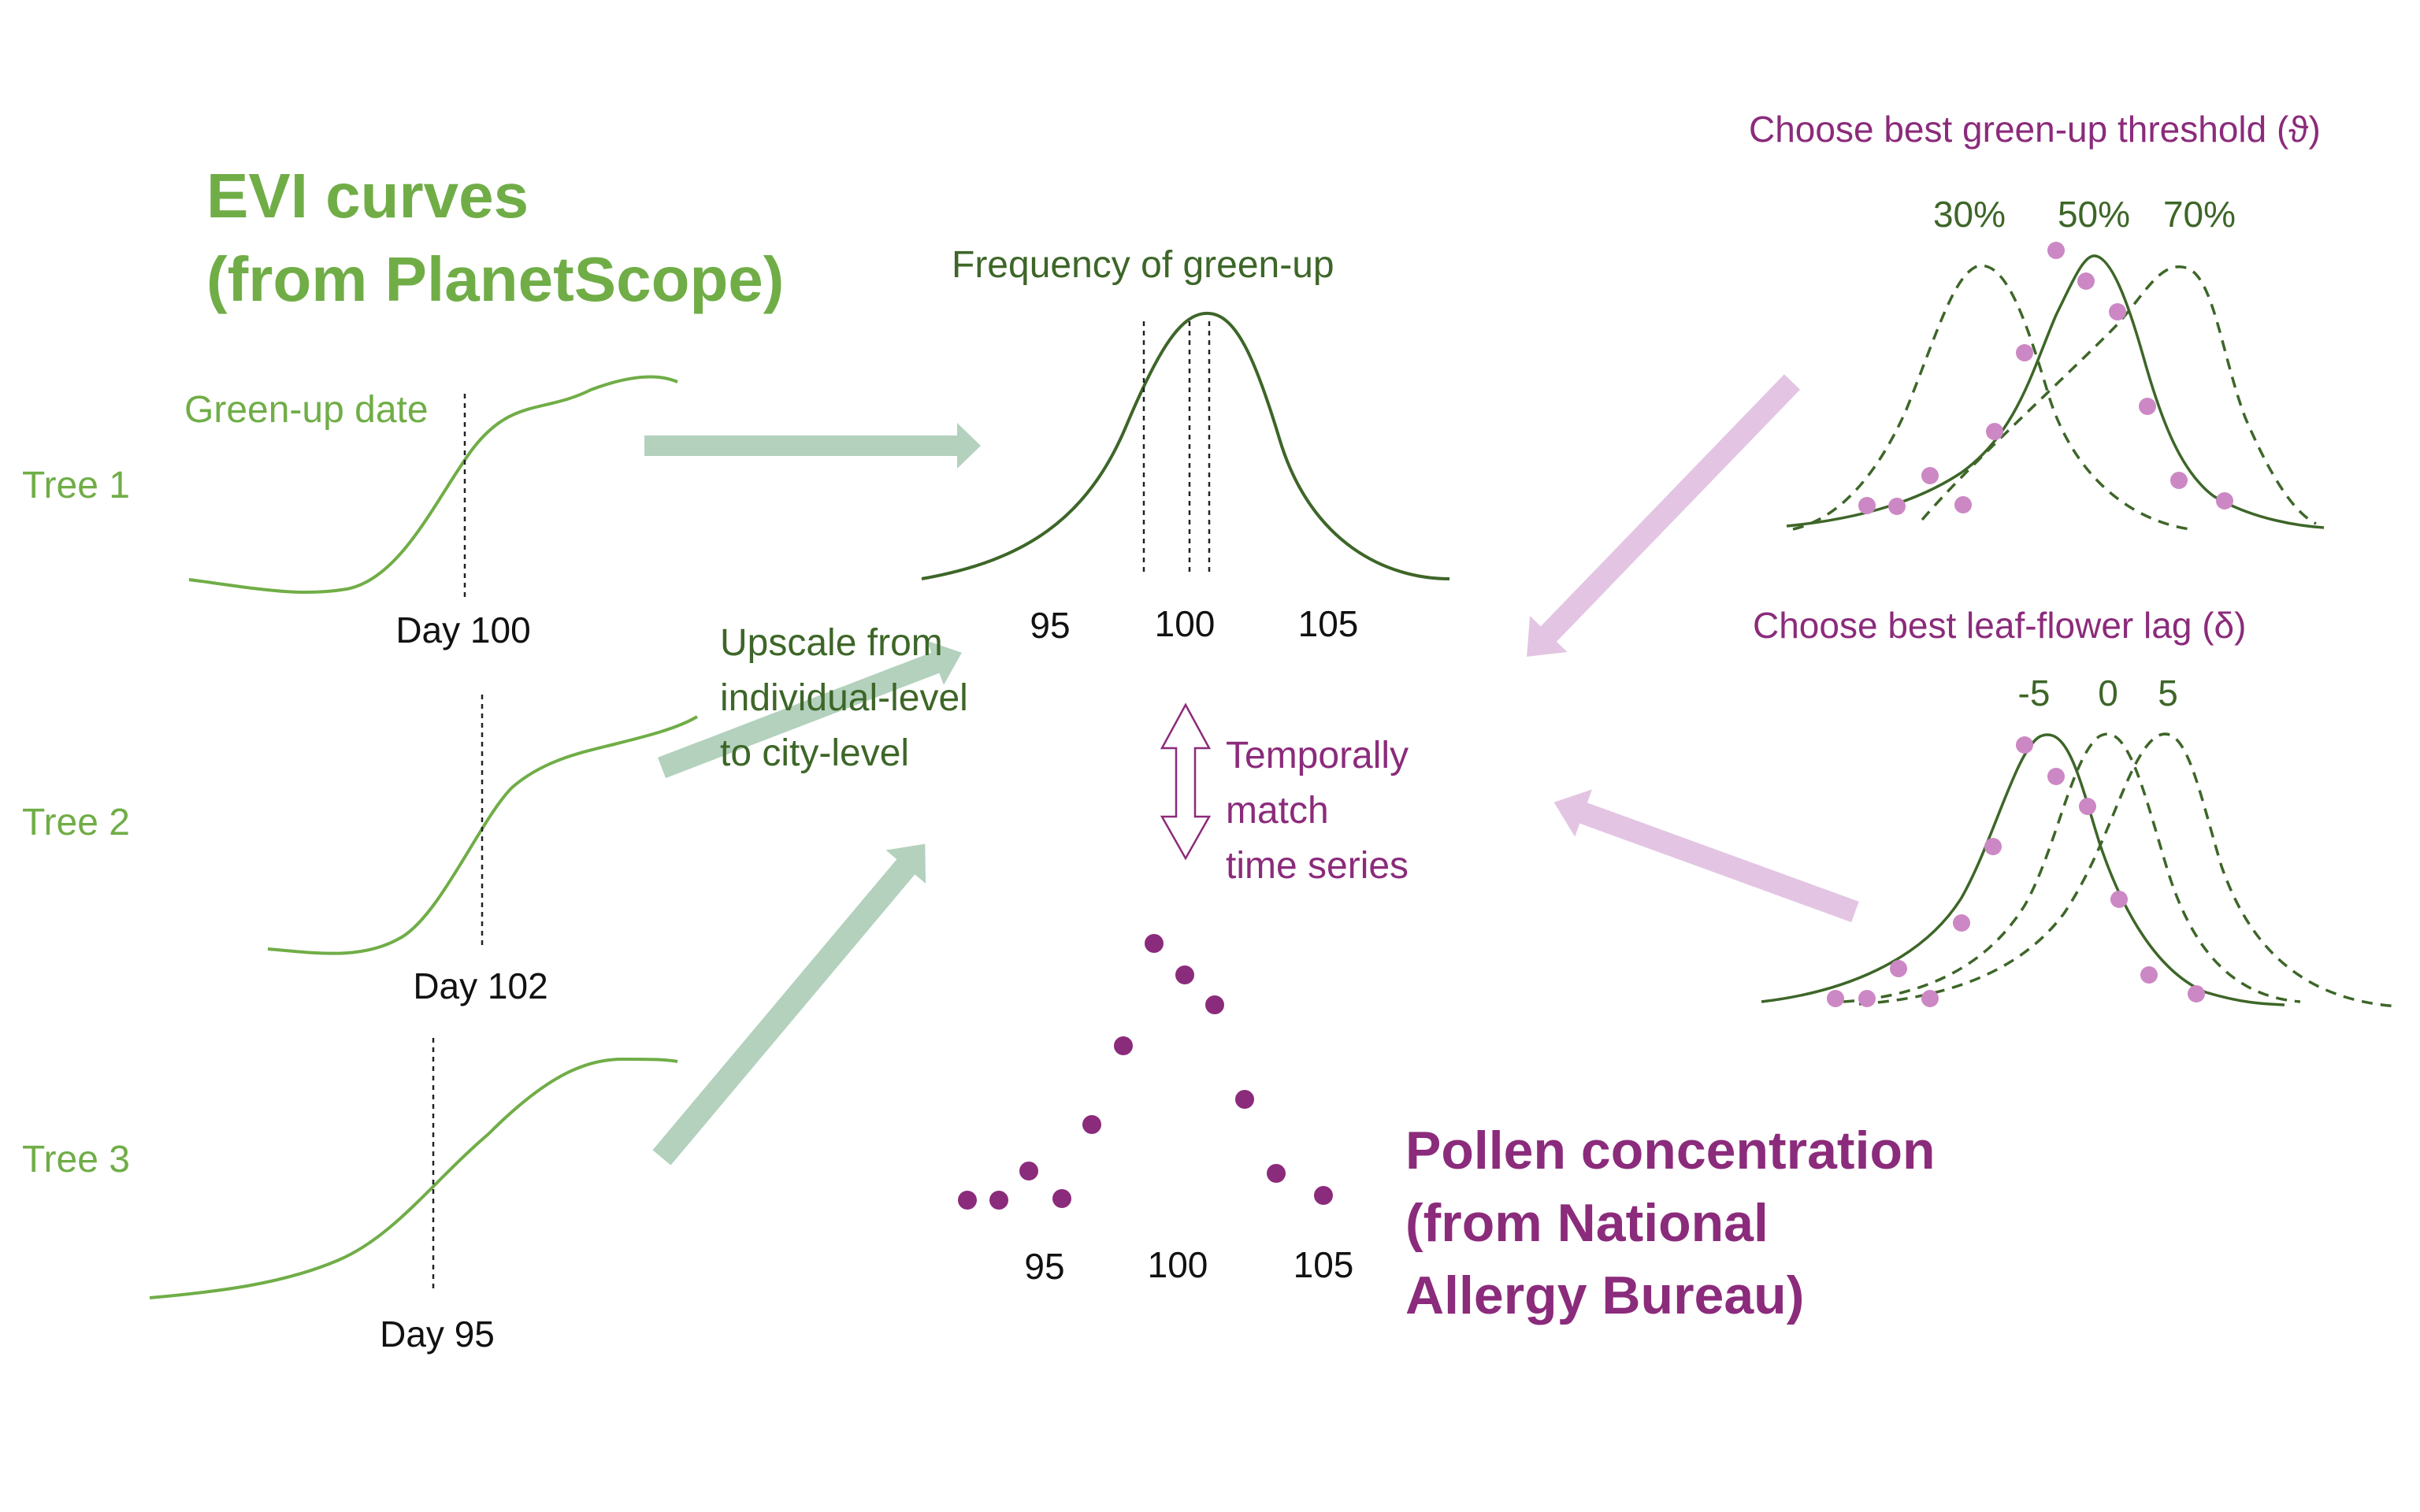  I want to click on evi-title-line2: (from PlanetScope), so click(495, 279).